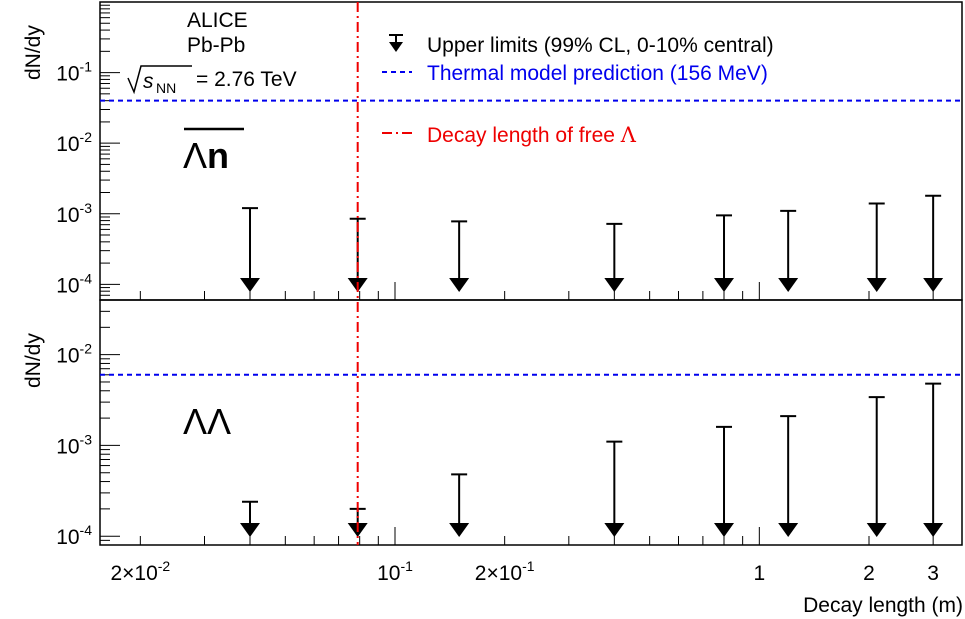 Image resolution: width=965 pixels, height=619 pixels. Describe the element at coordinates (597, 73) in the screenshot. I see `legend-thermal-label: Thermal model prediction (156 MeV)` at that location.